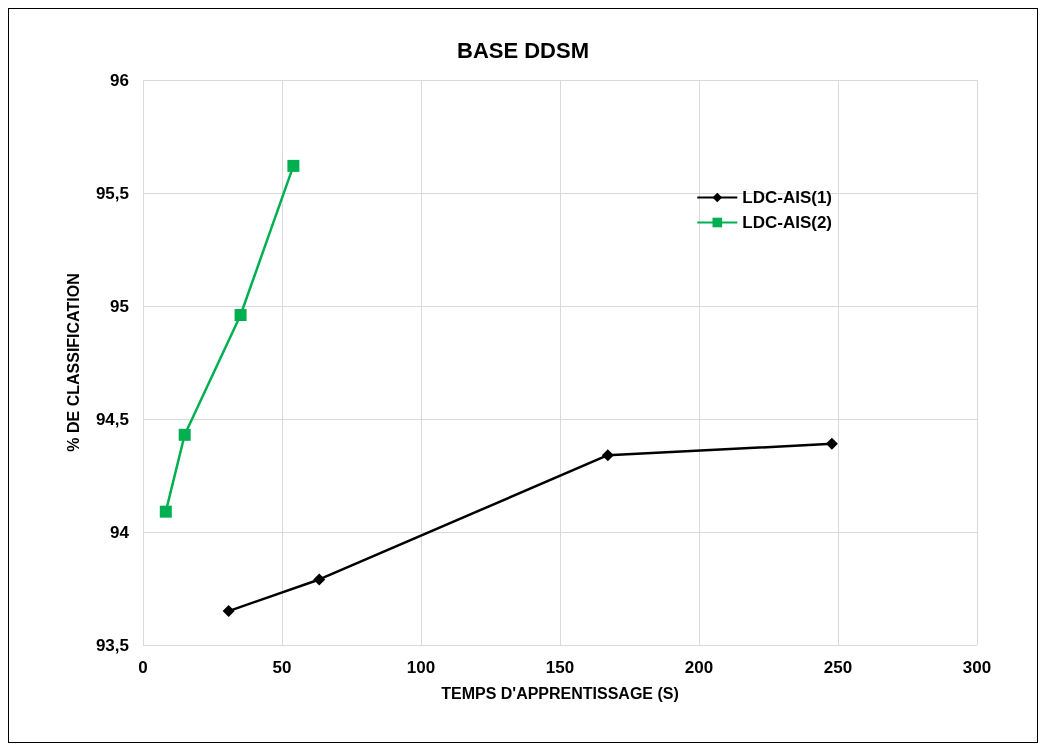 The height and width of the screenshot is (753, 1048). Describe the element at coordinates (560, 667) in the screenshot. I see `x-tick-label: 150` at that location.